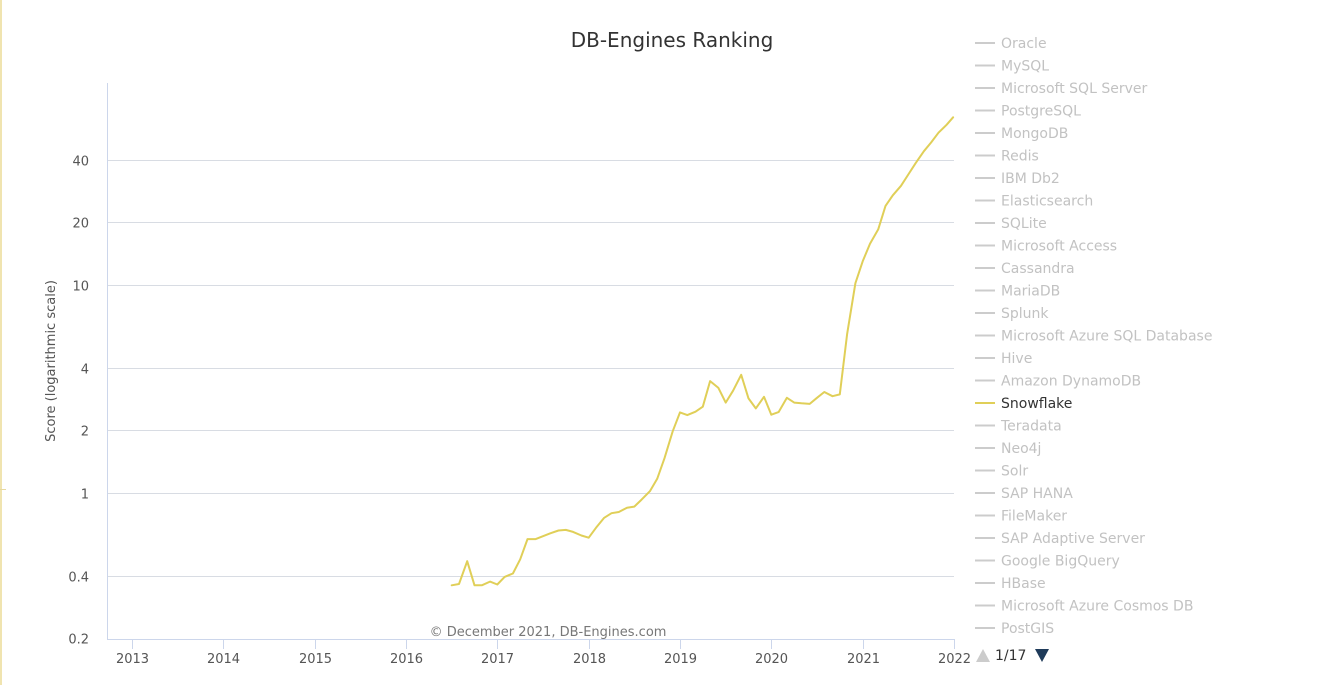 Image resolution: width=1332 pixels, height=685 pixels. Describe the element at coordinates (1030, 292) in the screenshot. I see `legend-item-label: MariaDB` at that location.